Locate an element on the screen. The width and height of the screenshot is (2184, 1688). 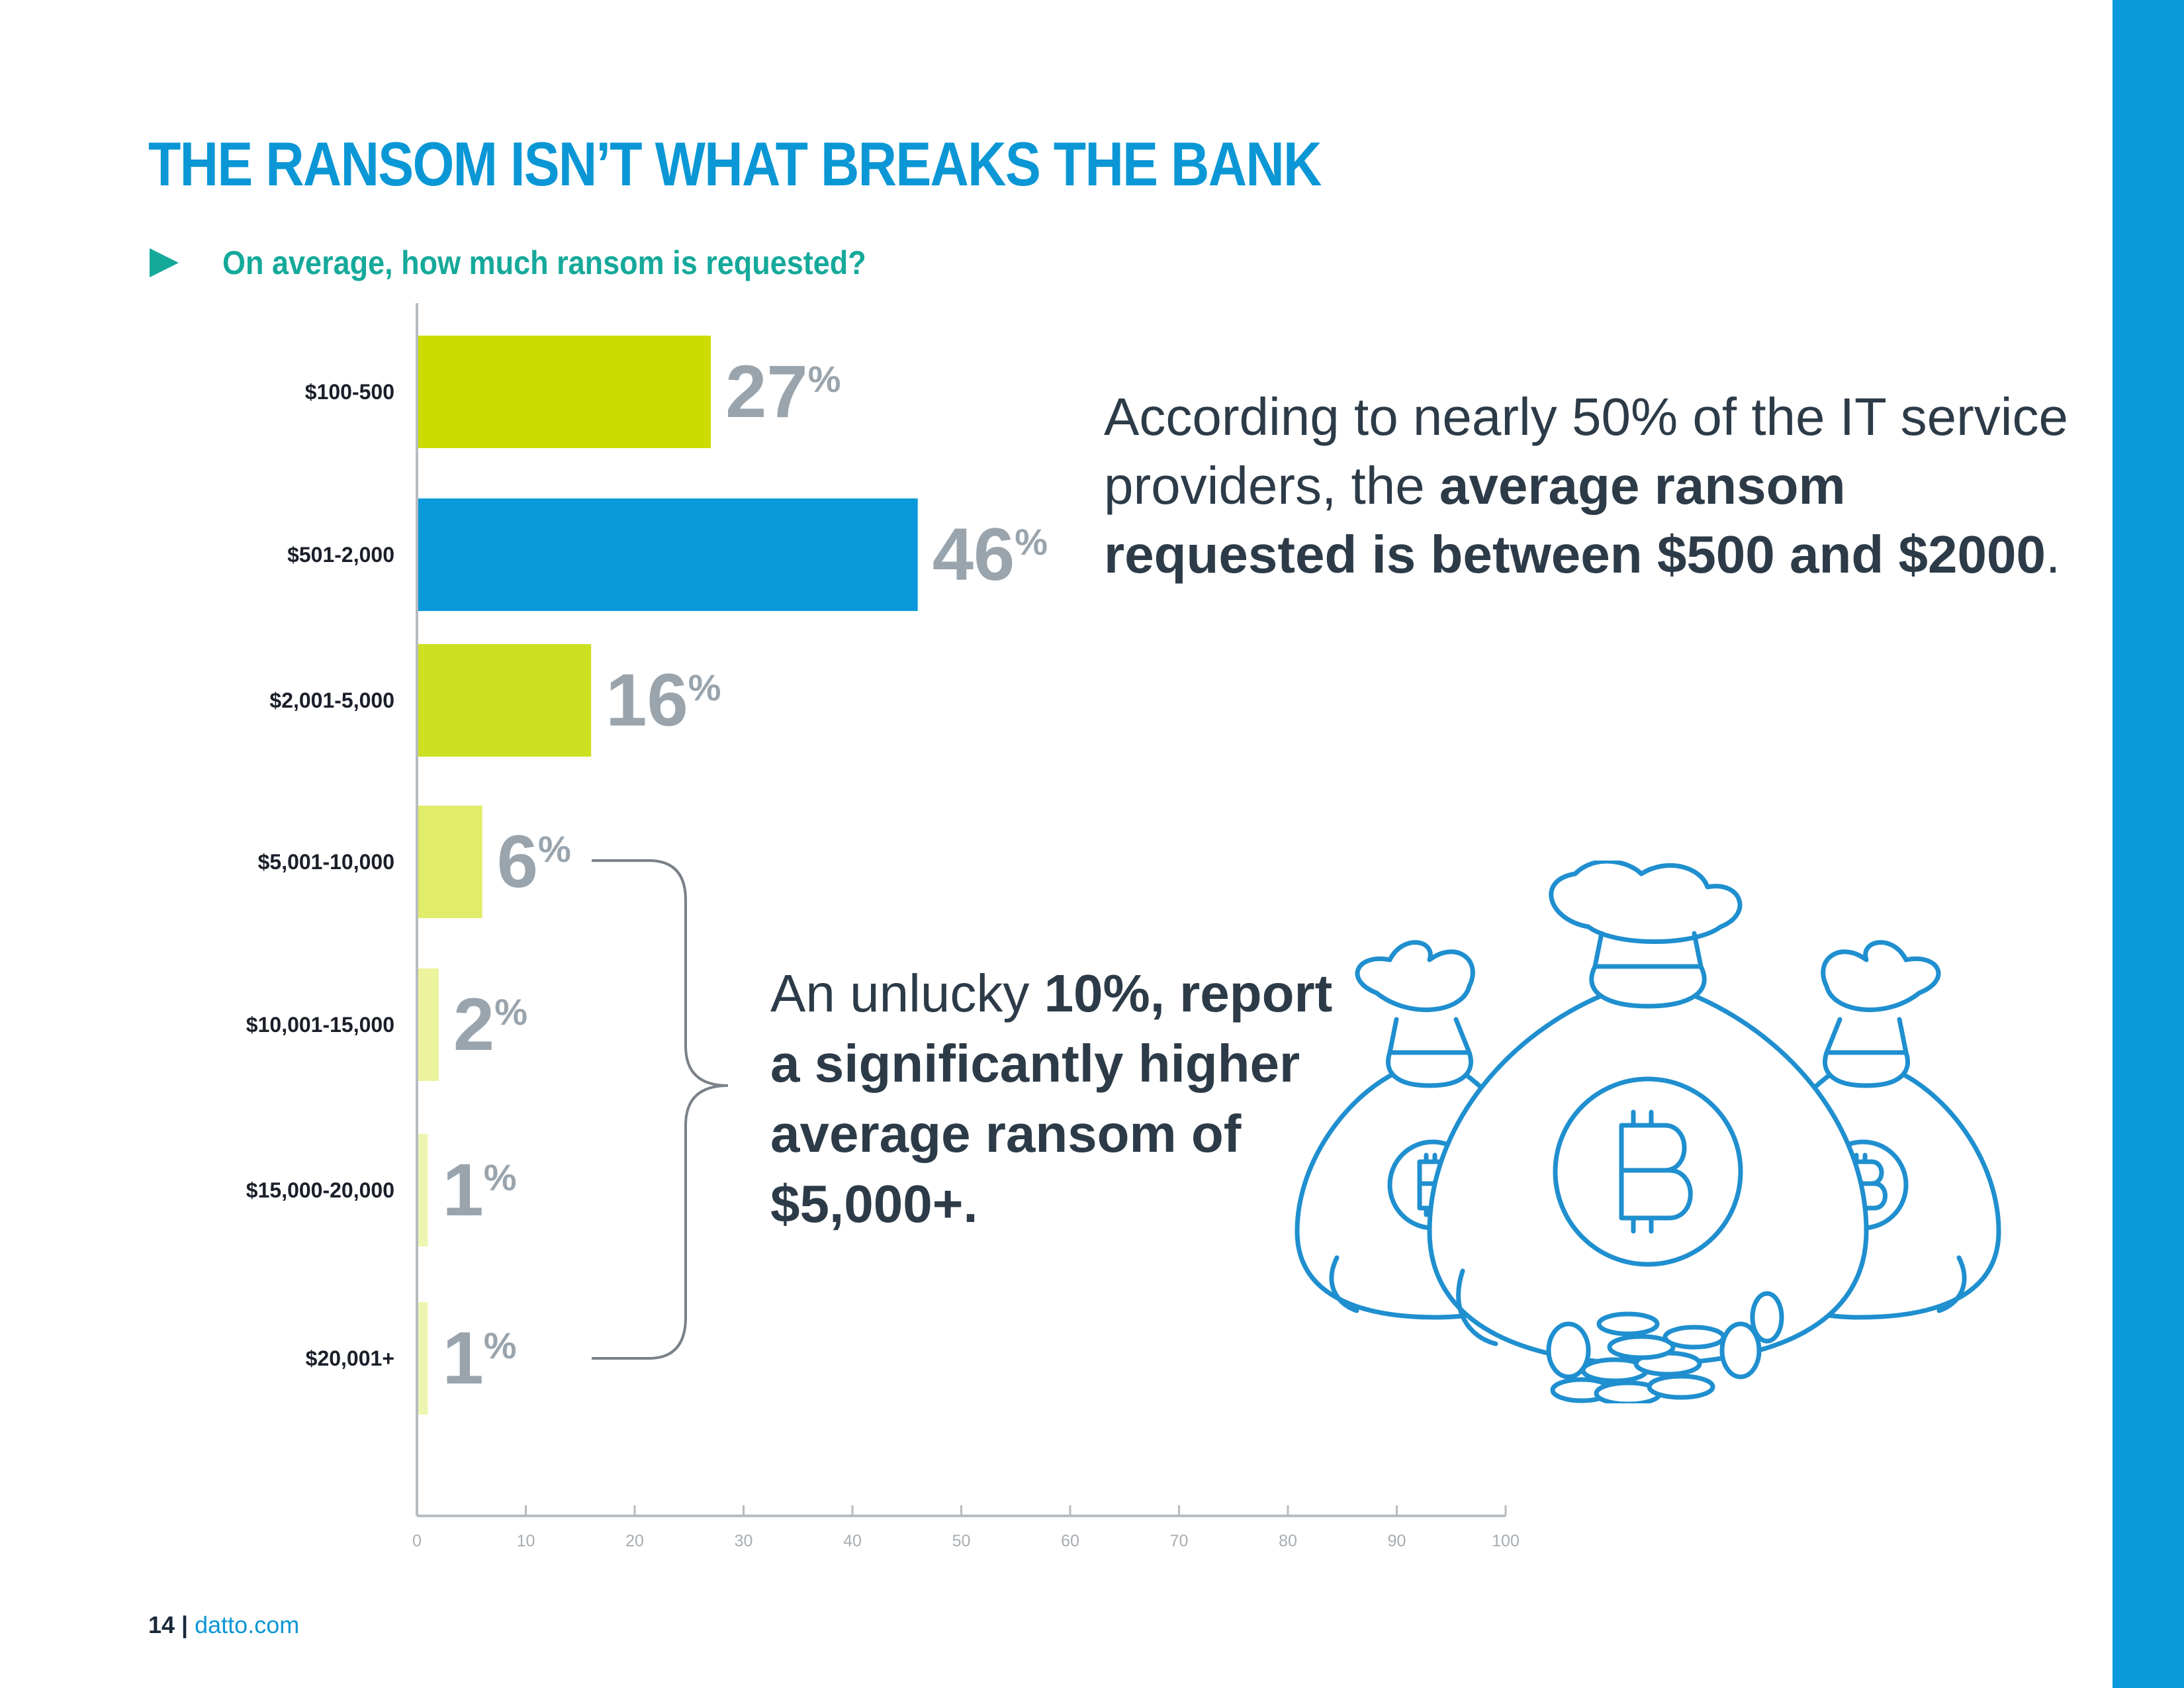
page-title: THE RANSOM ISN’T WHAT BREAKS THE BANK is located at coordinates (735, 164).